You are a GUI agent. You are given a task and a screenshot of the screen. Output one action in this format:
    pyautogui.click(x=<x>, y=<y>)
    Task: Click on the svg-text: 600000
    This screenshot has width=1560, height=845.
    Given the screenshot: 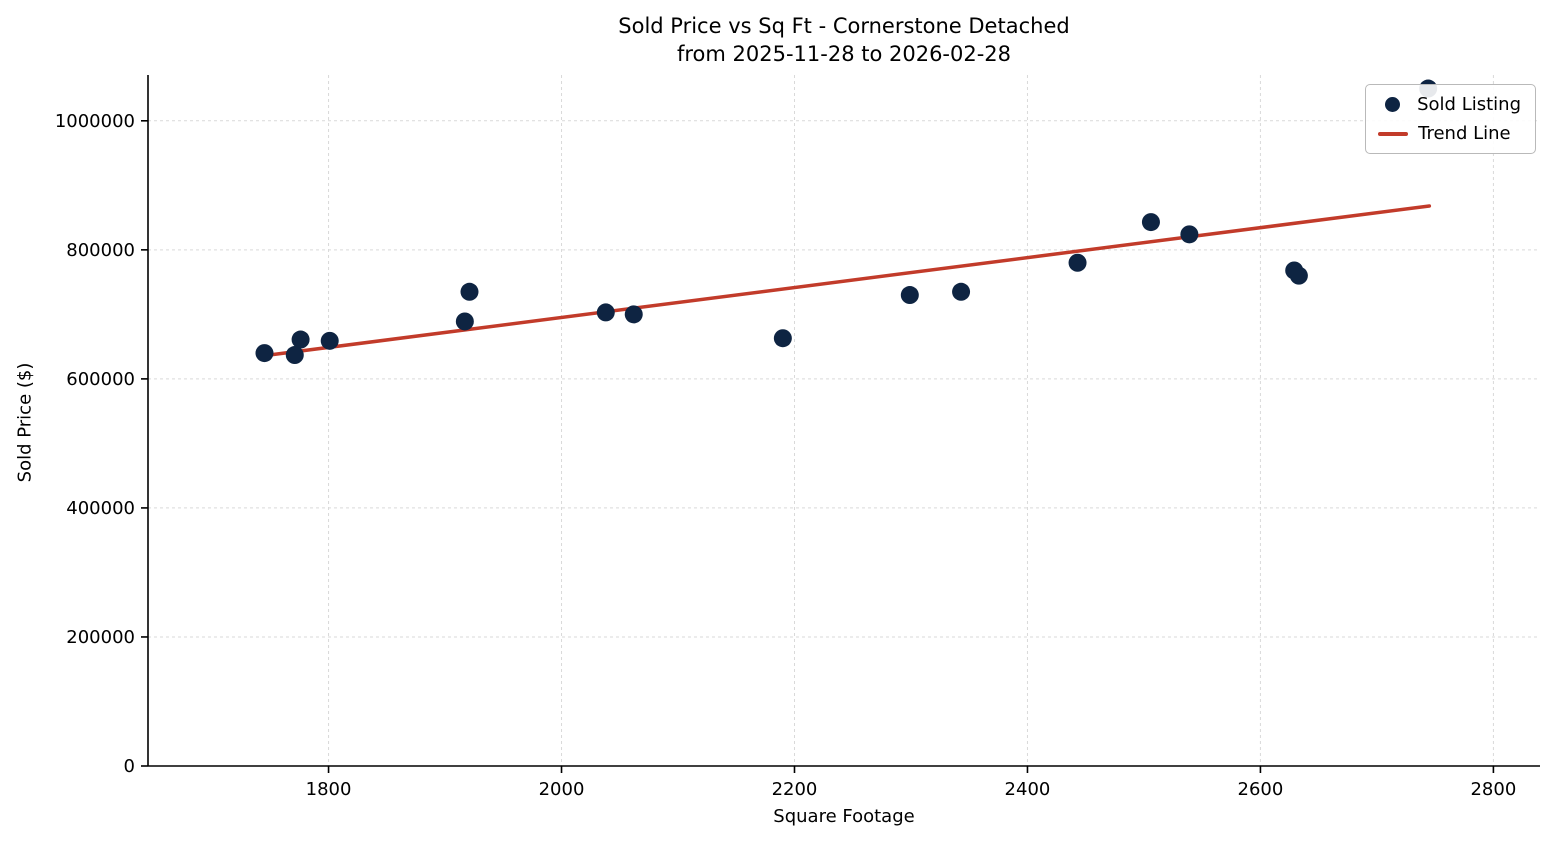 What is the action you would take?
    pyautogui.click(x=100, y=379)
    